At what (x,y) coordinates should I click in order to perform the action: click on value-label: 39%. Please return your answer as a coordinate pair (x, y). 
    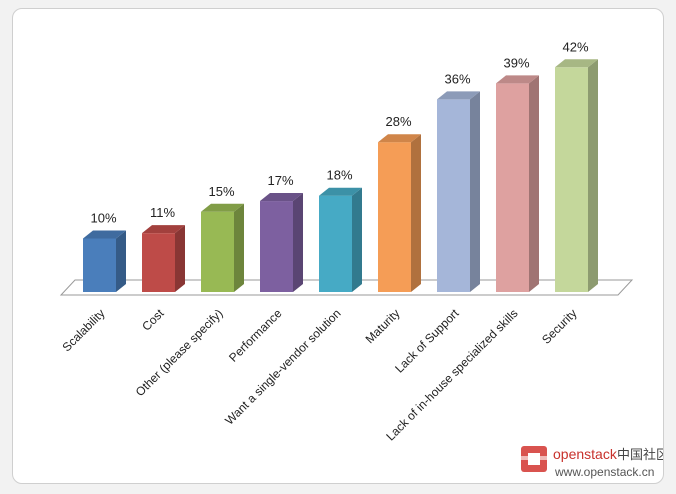
    Looking at the image, I should click on (516, 62).